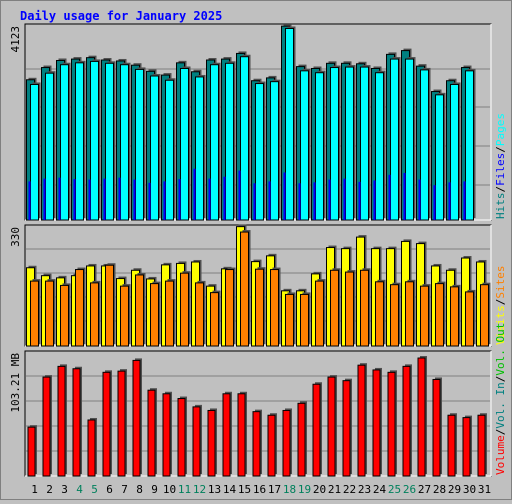  I want to click on day-tick-label: 29, so click(454, 489).